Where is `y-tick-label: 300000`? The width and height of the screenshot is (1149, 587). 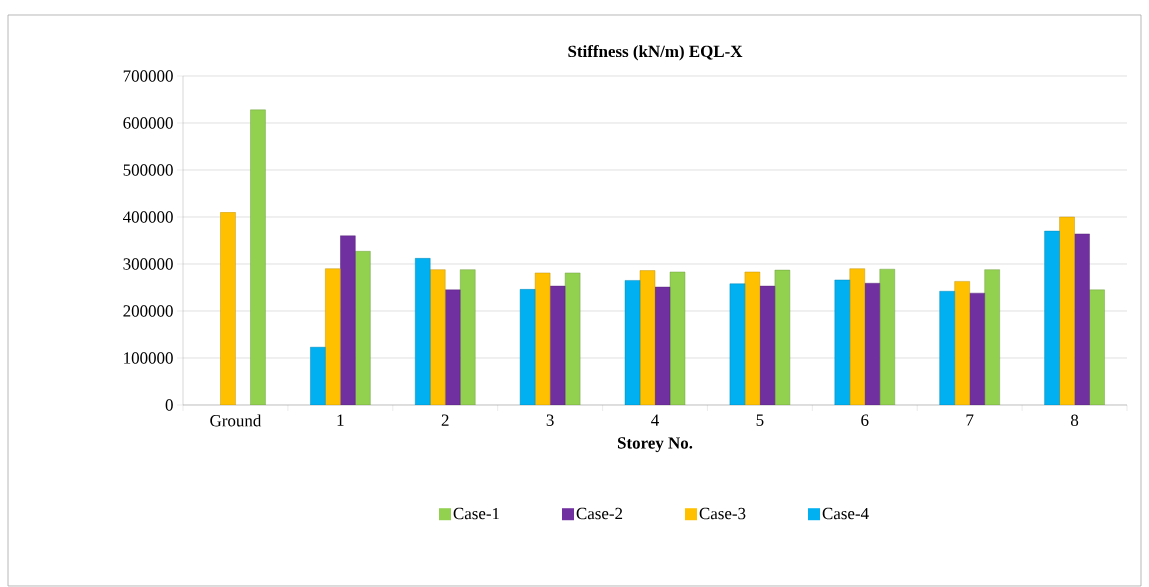 y-tick-label: 300000 is located at coordinates (148, 264).